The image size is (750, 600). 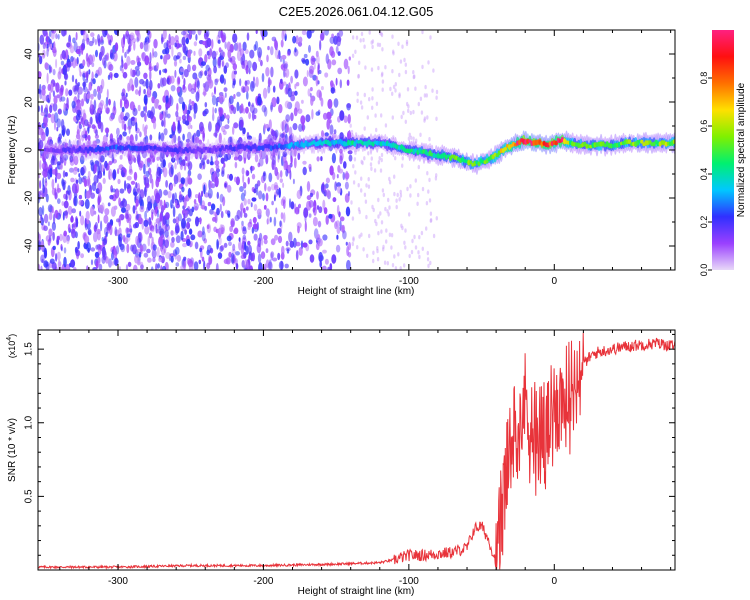 What do you see at coordinates (704, 126) in the screenshot?
I see `colorbar-tick-label: 0.6` at bounding box center [704, 126].